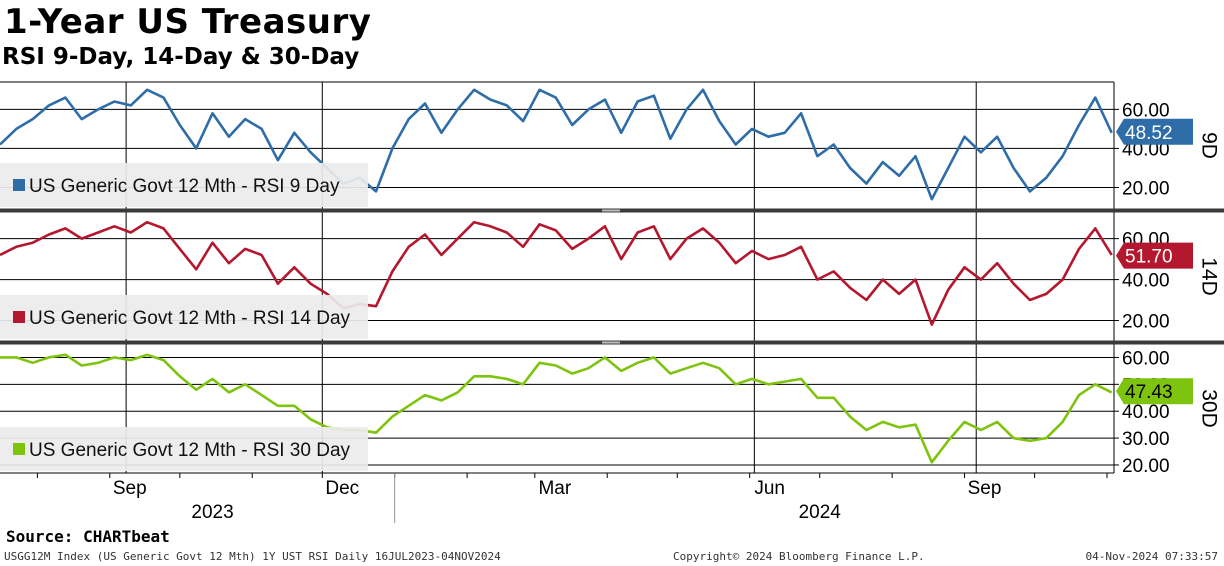 The width and height of the screenshot is (1224, 566). What do you see at coordinates (19, 317) in the screenshot?
I see `panel-2-legend-swatch` at bounding box center [19, 317].